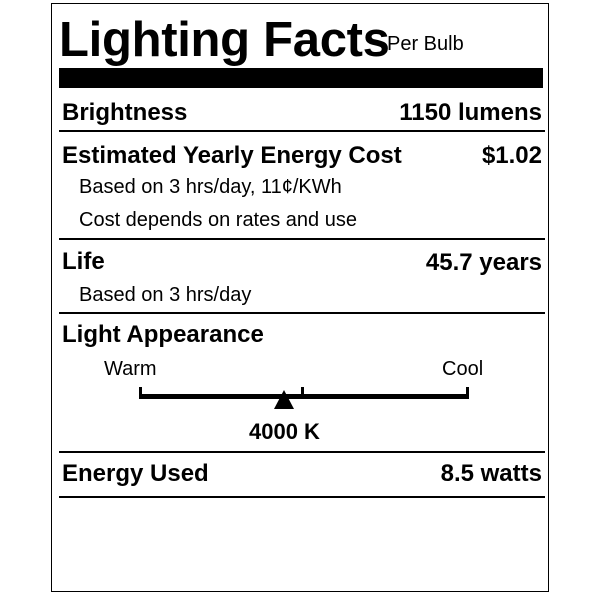 This screenshot has width=600, height=600. Describe the element at coordinates (125, 112) in the screenshot. I see `brightness-label: Brightness` at that location.